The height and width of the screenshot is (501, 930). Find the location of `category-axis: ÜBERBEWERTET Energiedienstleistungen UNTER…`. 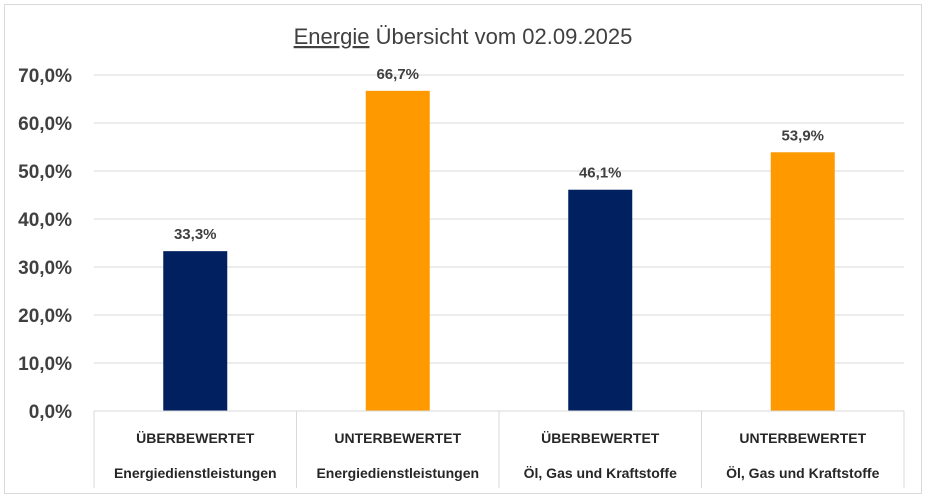

category-axis: ÜBERBEWERTET Energiedienstleistungen UNTER… is located at coordinates (499, 449).